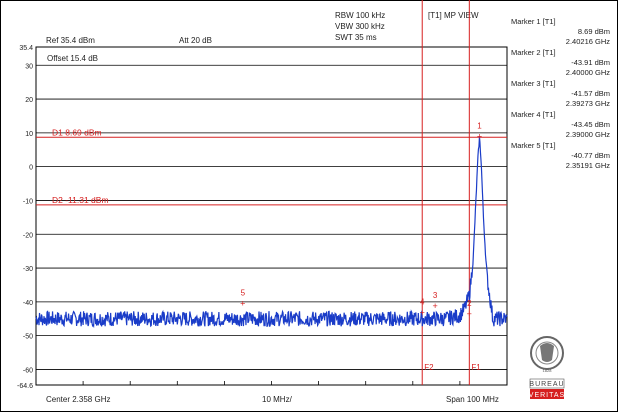 The height and width of the screenshot is (412, 618). I want to click on marker-title: Marker 5 [T1], so click(533, 145).